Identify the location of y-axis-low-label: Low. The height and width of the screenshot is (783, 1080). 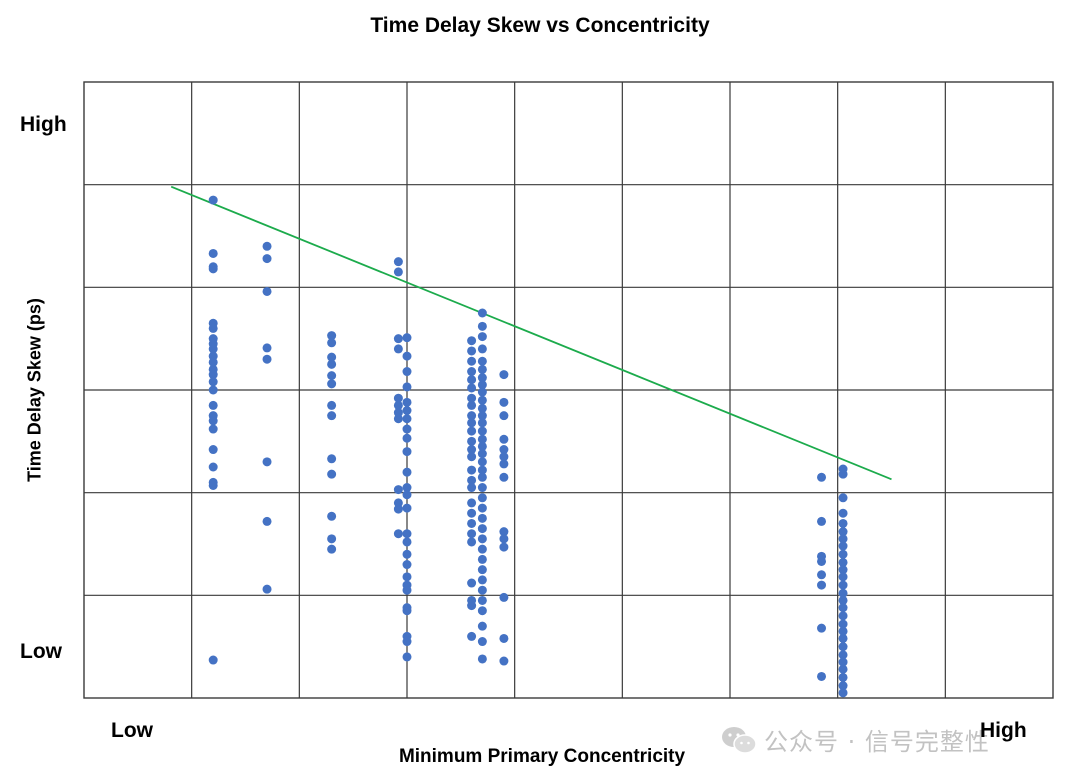
(41, 651).